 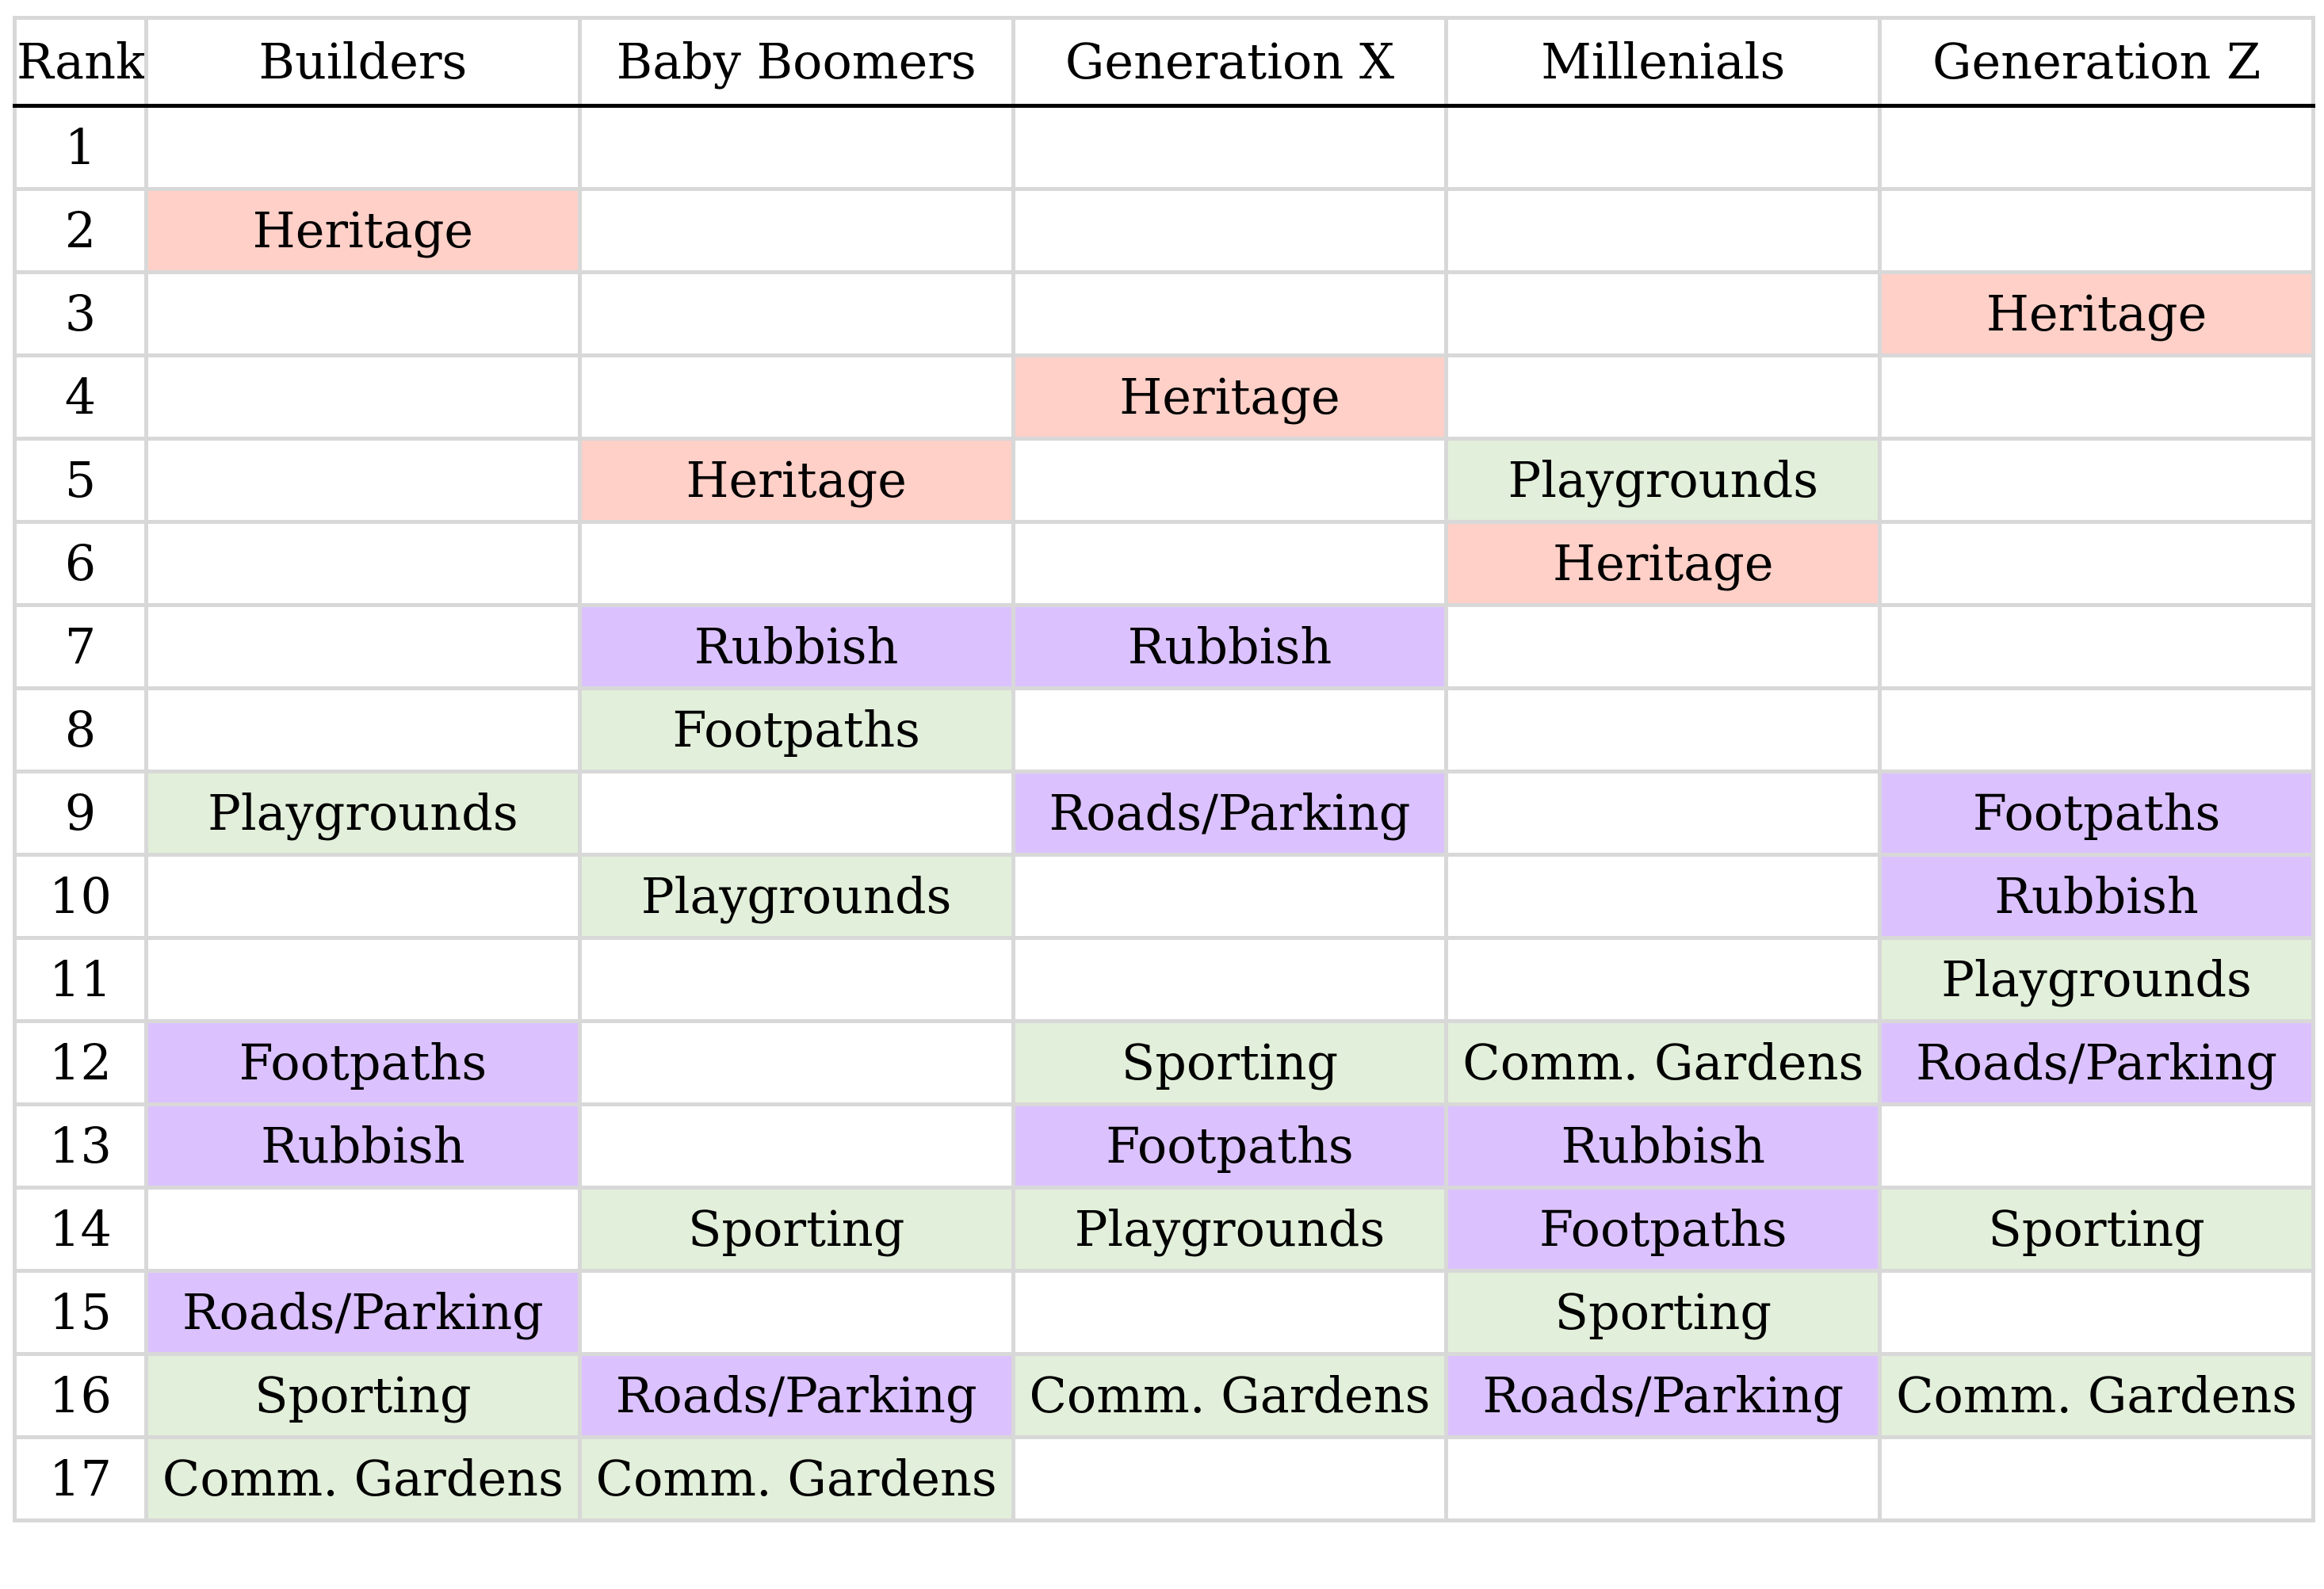 I want to click on cell-generation-z: Roads/Parking, so click(x=2096, y=1062).